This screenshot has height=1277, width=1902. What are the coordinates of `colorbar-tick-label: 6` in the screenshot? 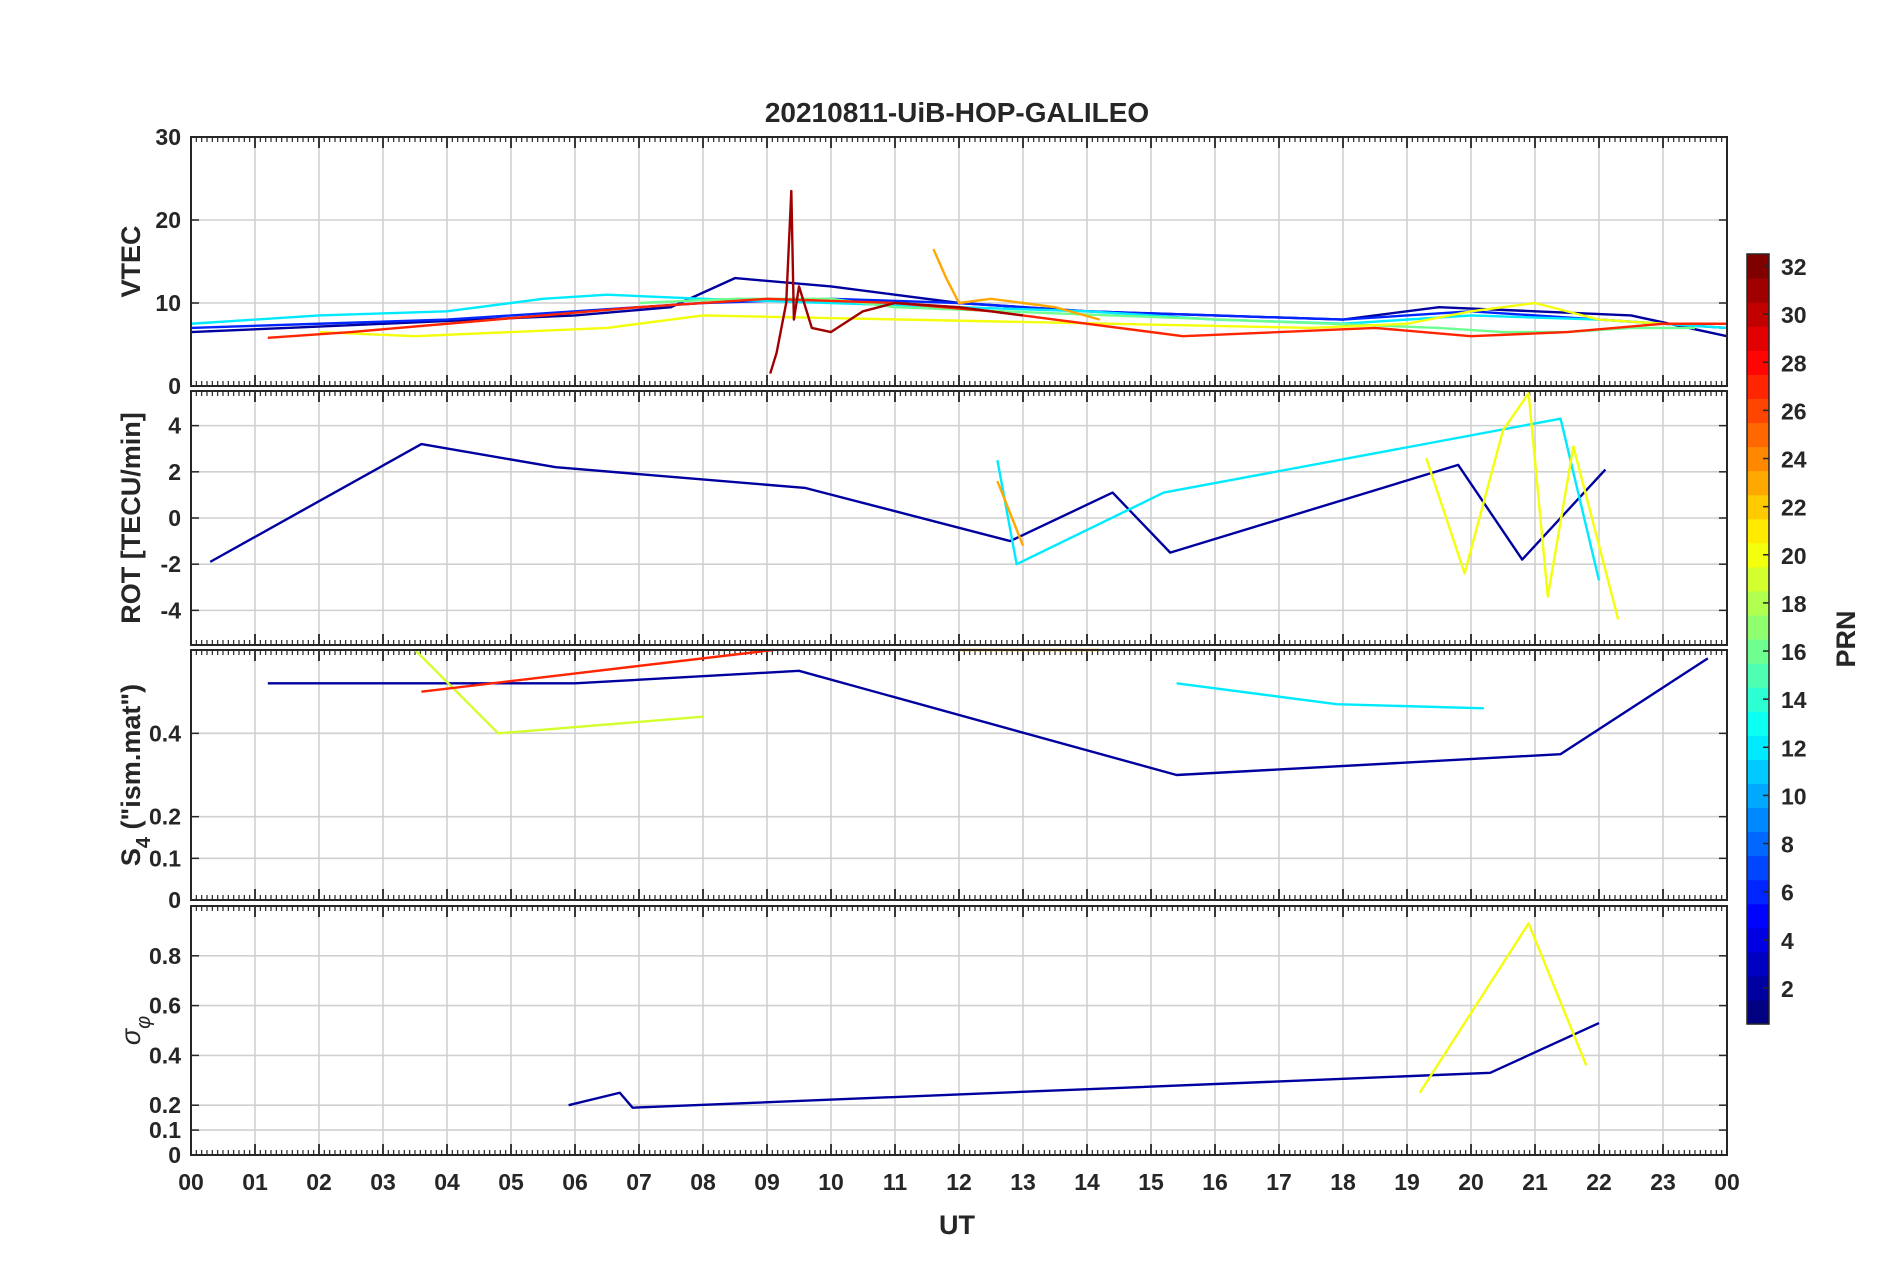 It's located at (1787, 893).